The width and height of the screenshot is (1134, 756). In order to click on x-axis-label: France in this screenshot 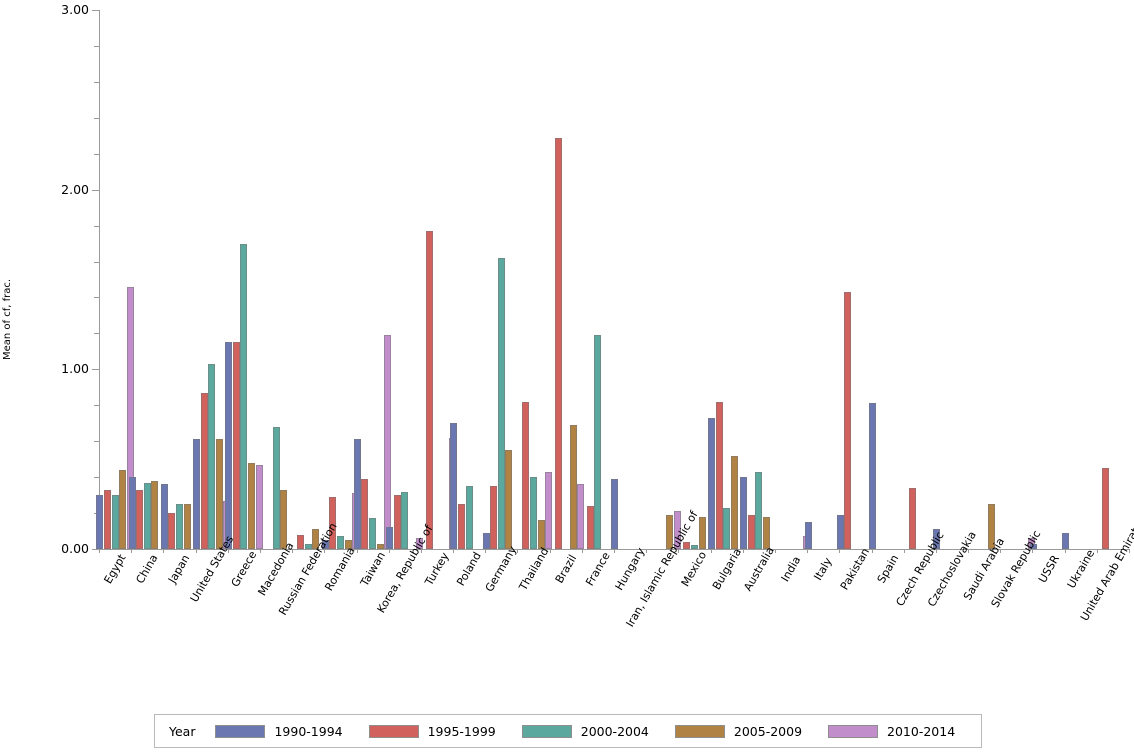, I will do `click(598, 569)`.